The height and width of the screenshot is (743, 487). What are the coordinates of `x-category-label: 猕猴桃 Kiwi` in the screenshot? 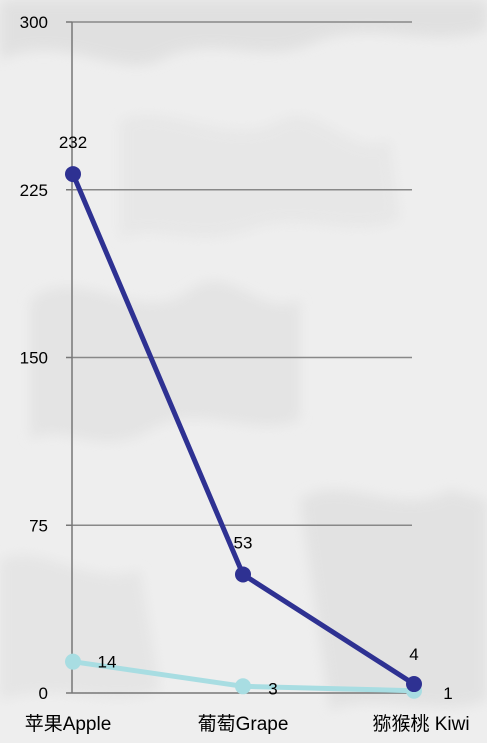 It's located at (420, 724).